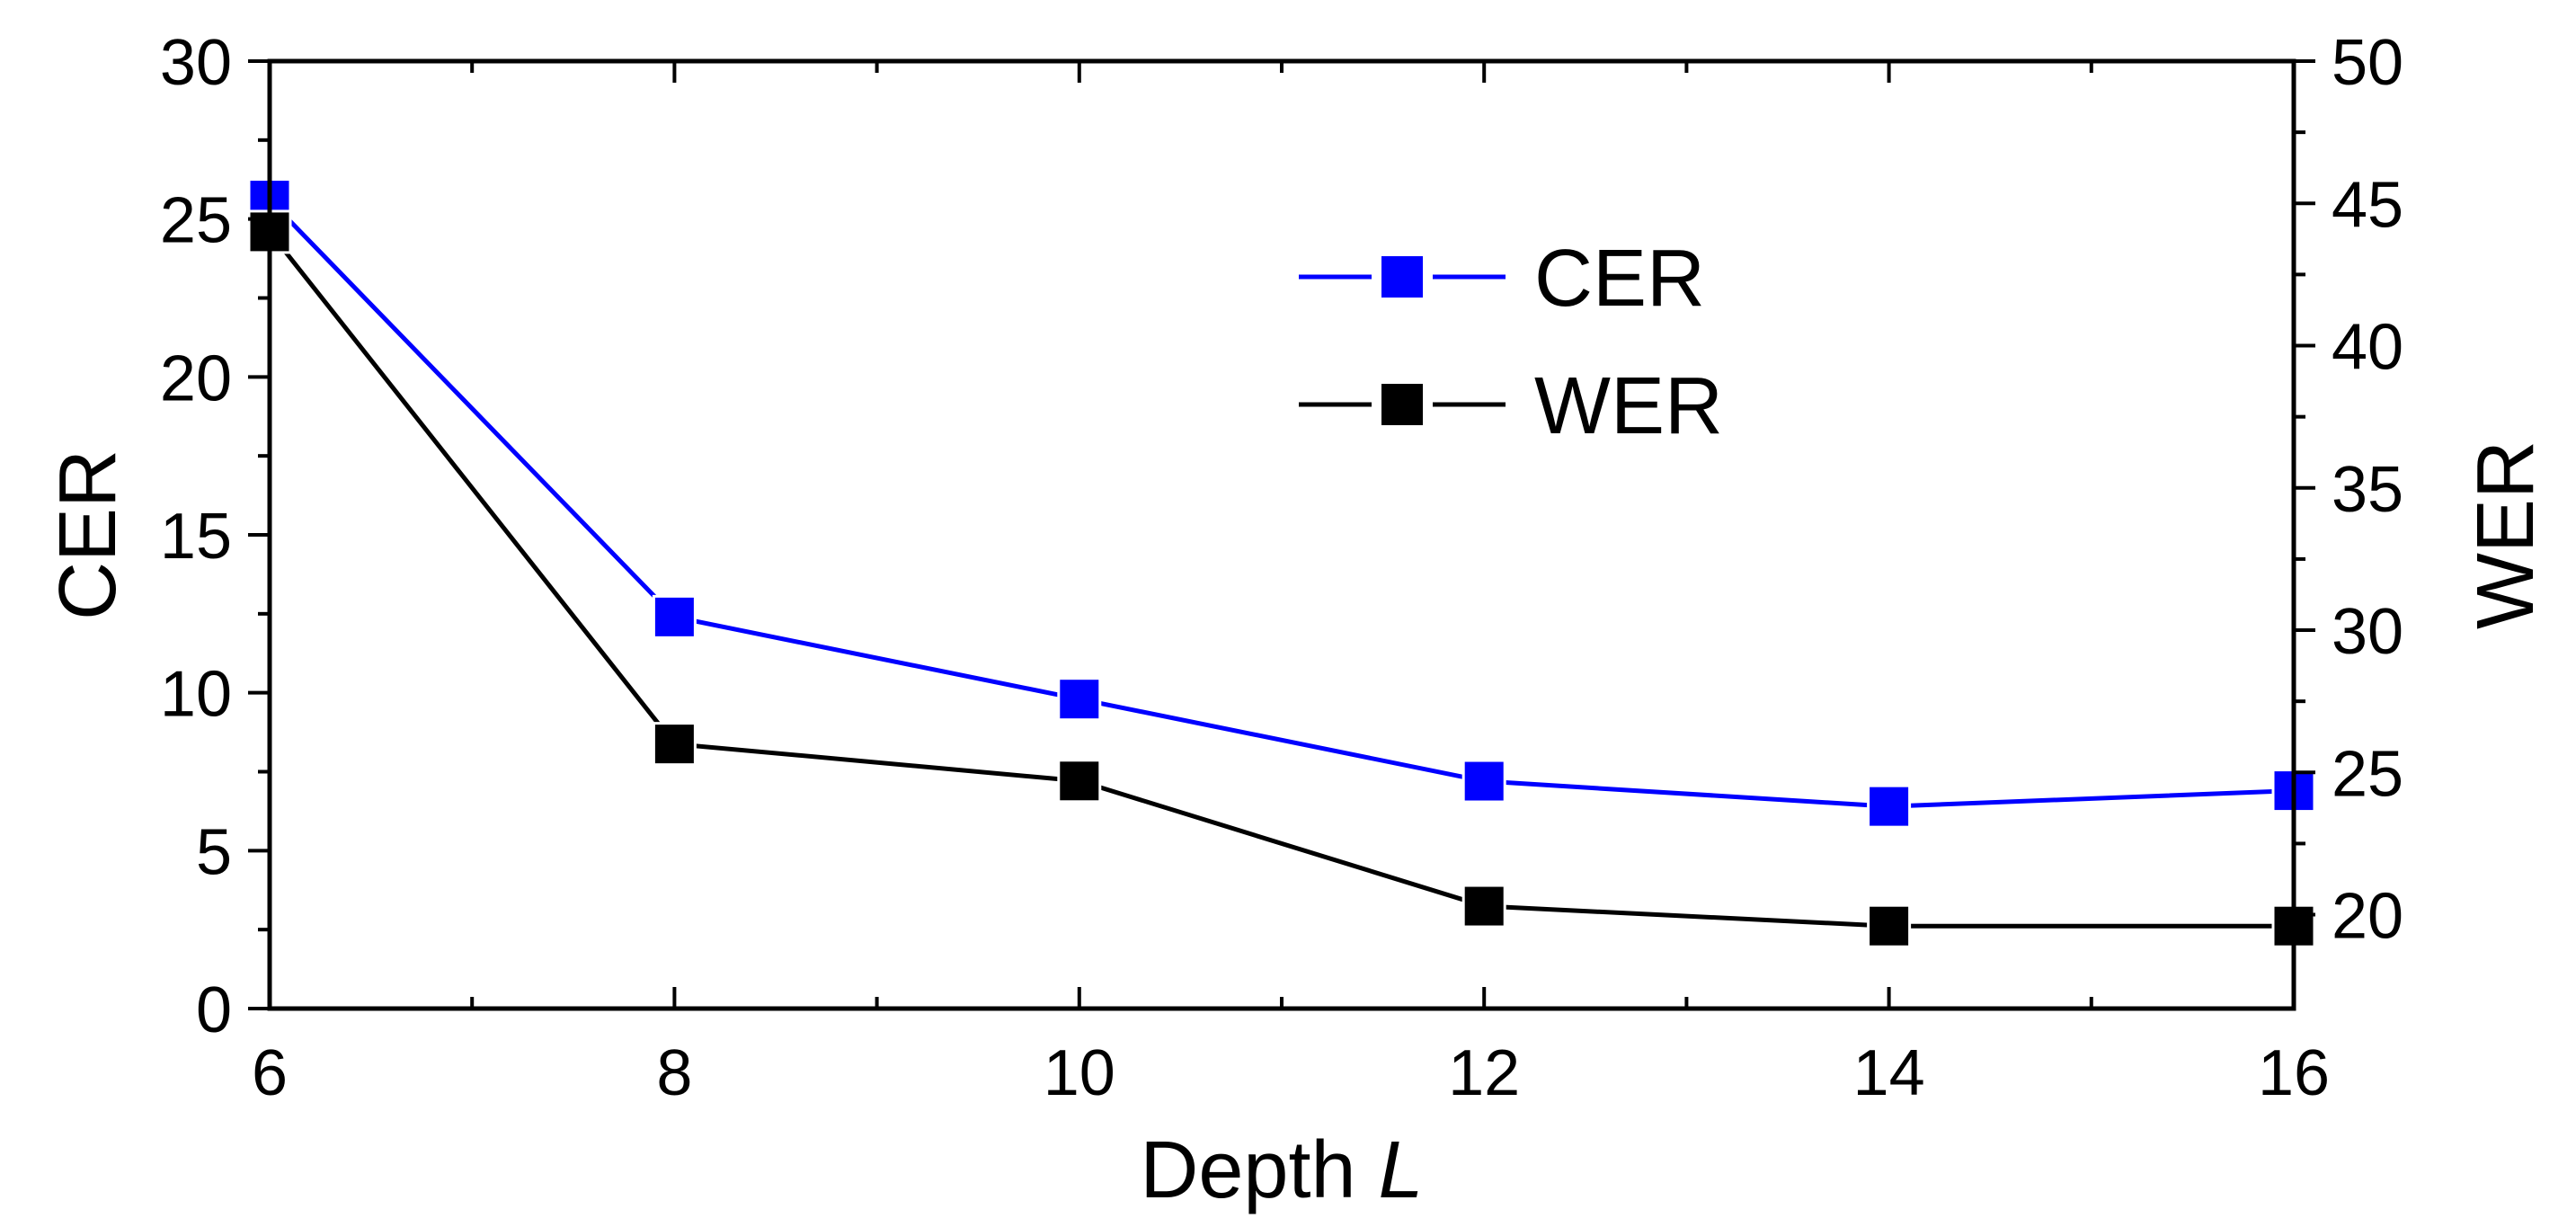 This screenshot has height=1227, width=2576. I want to click on y-tick-label: 10, so click(196, 695).